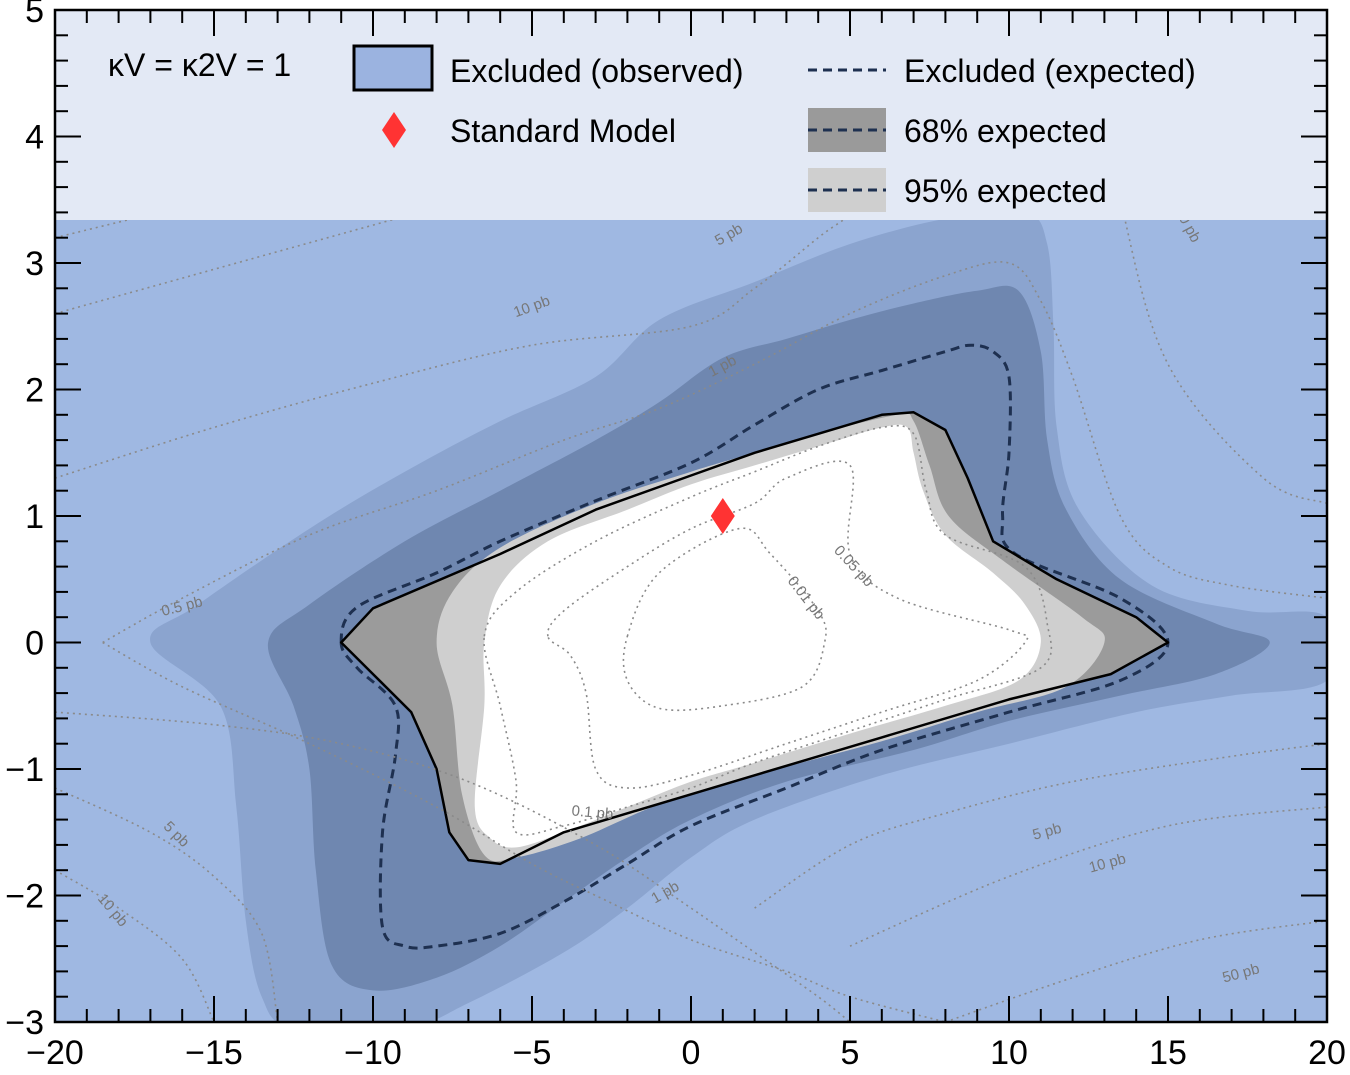 This screenshot has width=1350, height=1075. I want to click on legend-sm-marker, so click(394, 130).